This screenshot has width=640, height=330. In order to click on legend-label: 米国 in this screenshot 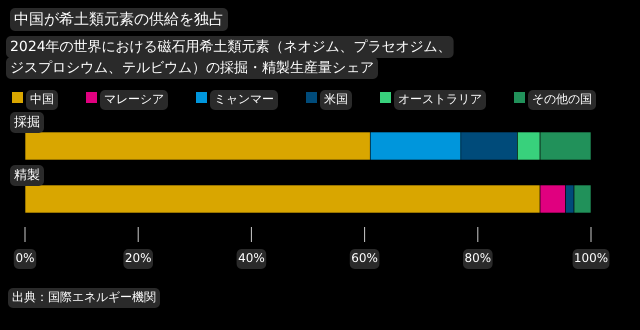, I will do `click(336, 99)`.